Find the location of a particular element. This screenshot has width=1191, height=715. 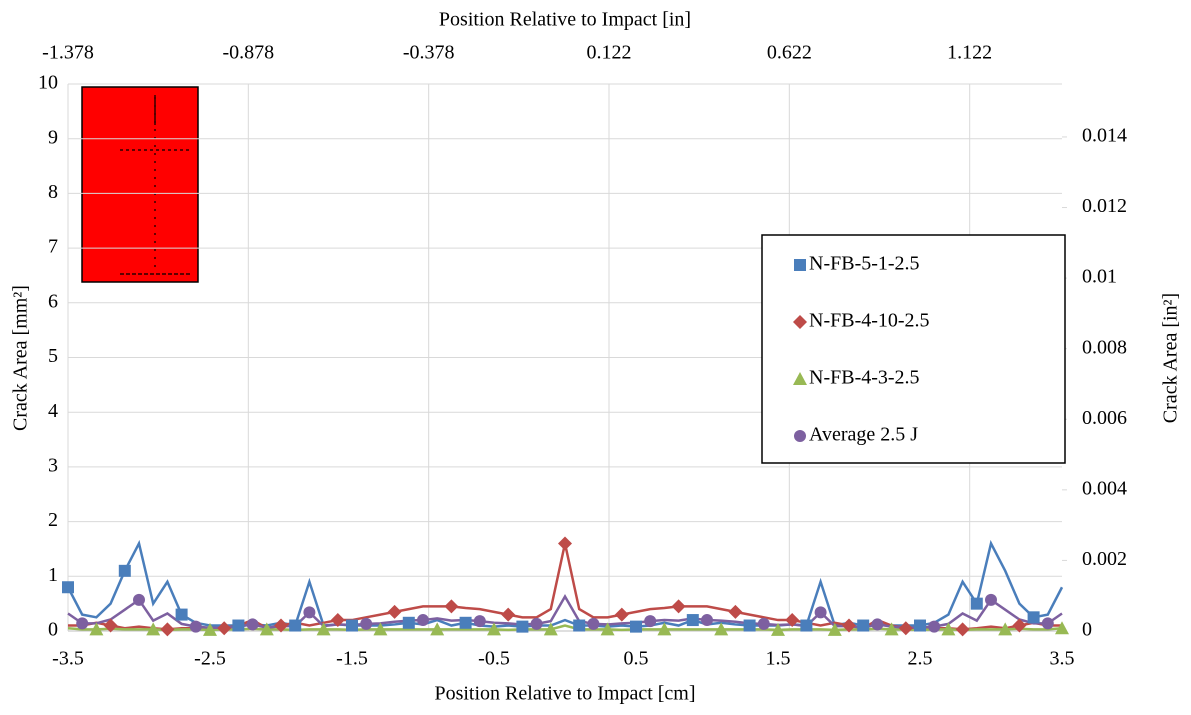

y2-tick-label: 0.002 is located at coordinates (1104, 559).